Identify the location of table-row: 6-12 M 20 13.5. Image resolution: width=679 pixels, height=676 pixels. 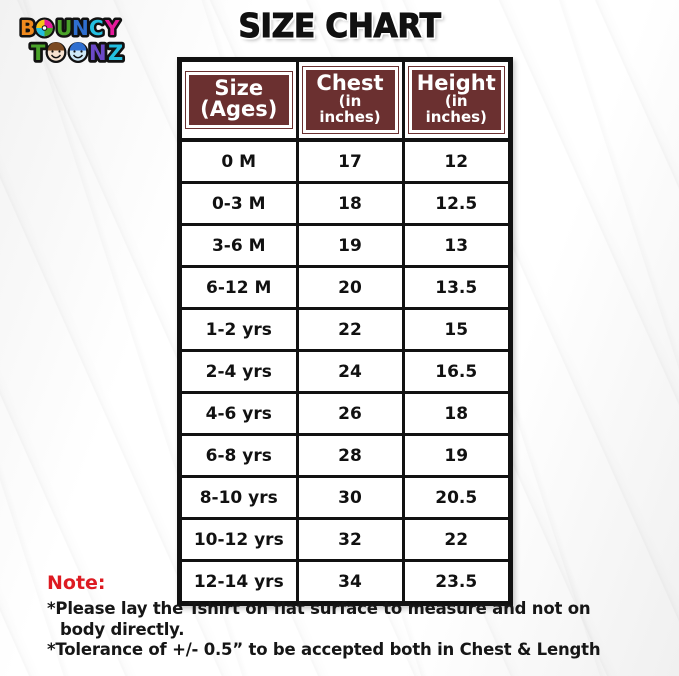
(345, 287).